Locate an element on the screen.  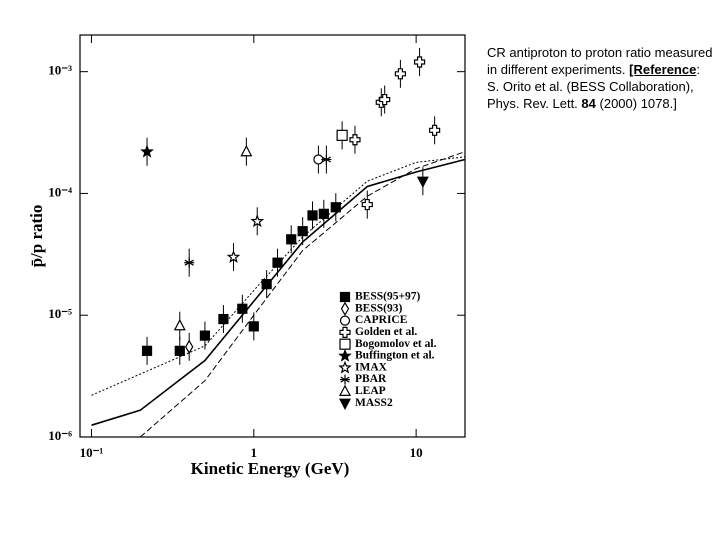
legend-label: Buffington et al. is located at coordinates (395, 356).